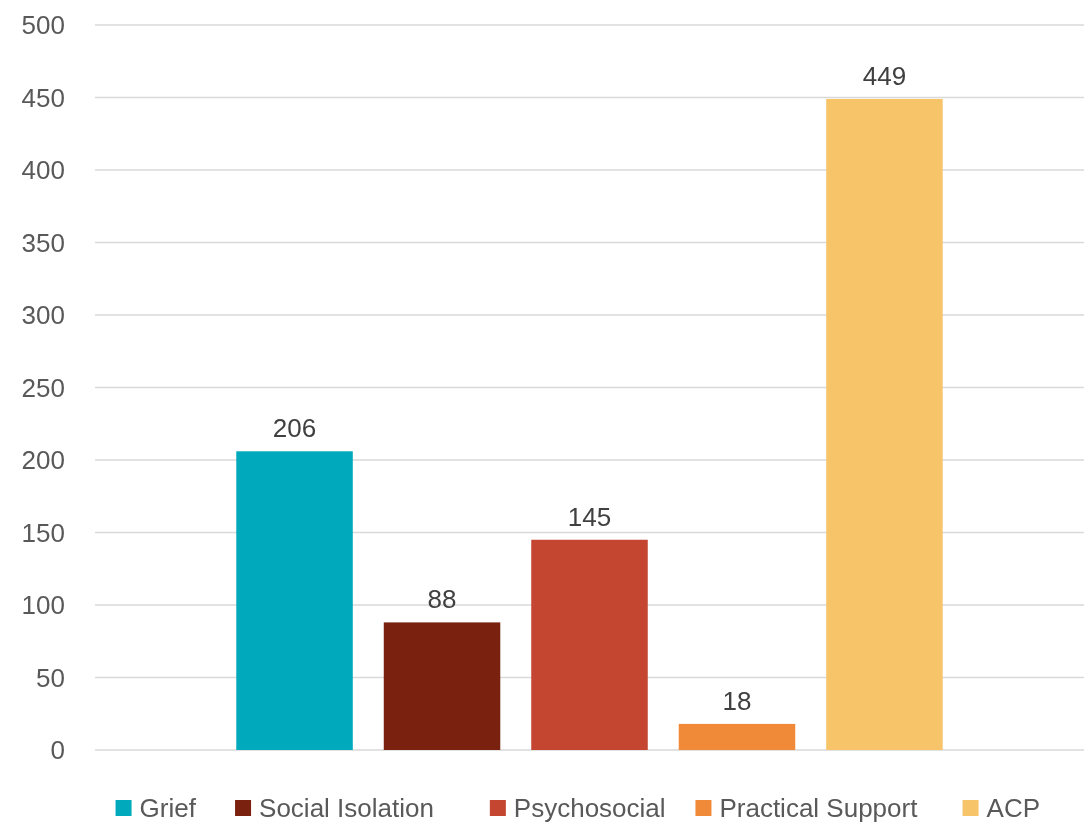  Describe the element at coordinates (50, 677) in the screenshot. I see `y-tick-label: 50` at that location.